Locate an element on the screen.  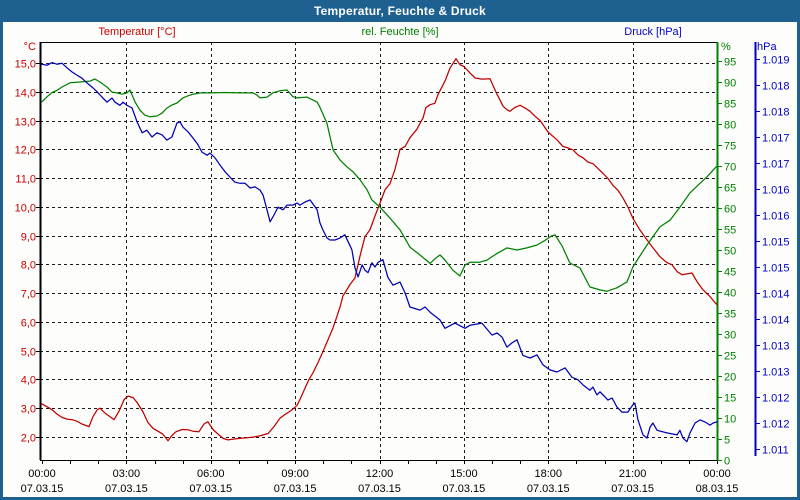
humidity-tick-label: 85 is located at coordinates (730, 105).